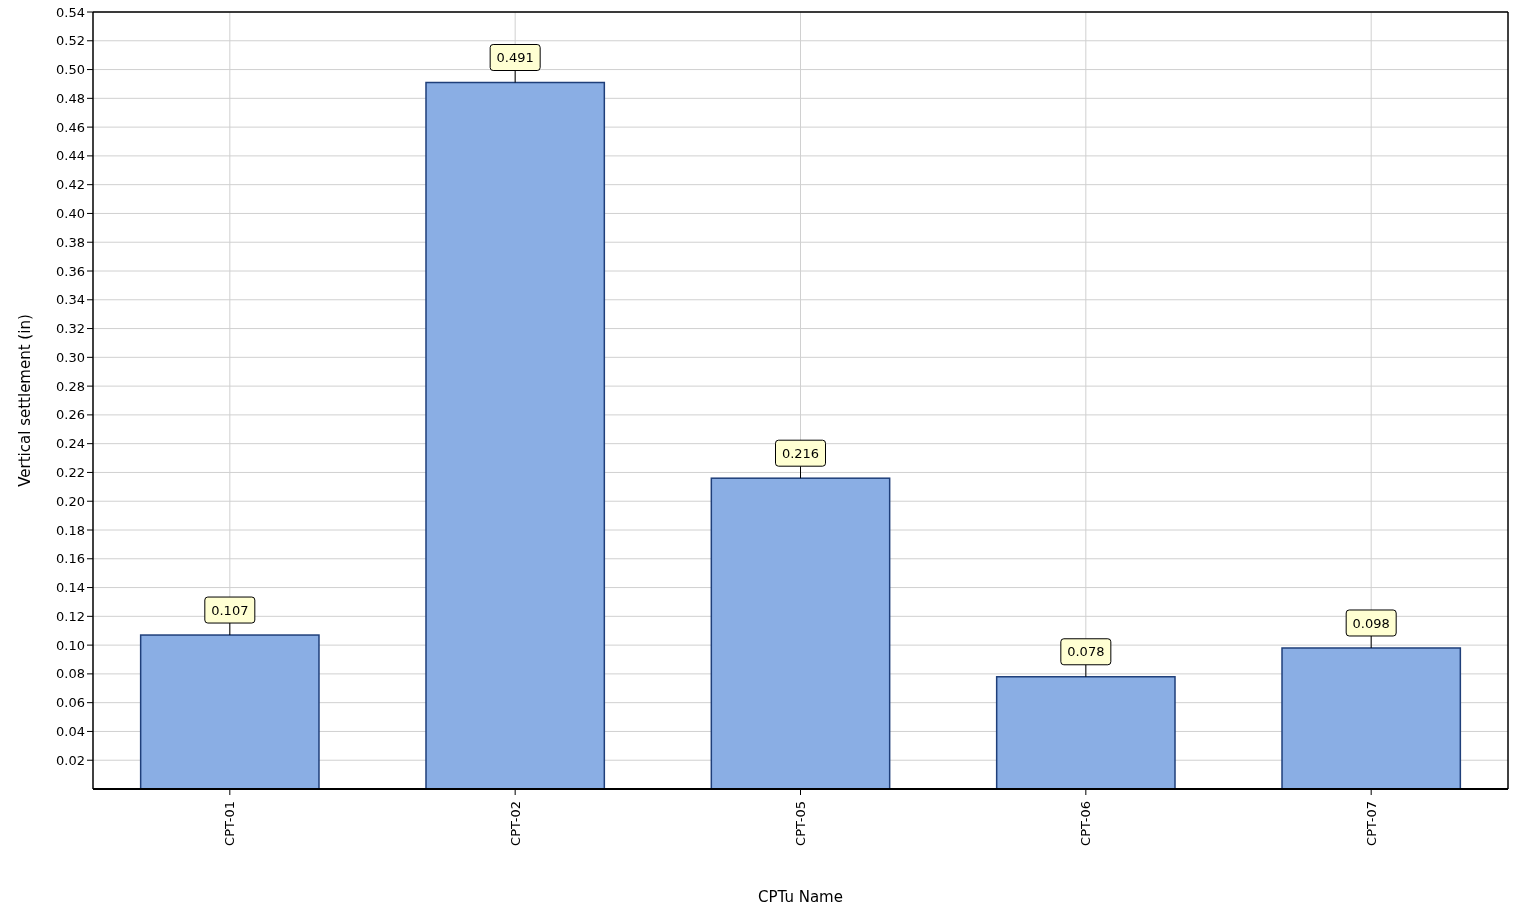  What do you see at coordinates (70, 127) in the screenshot?
I see `y-tick-label: 0.46` at bounding box center [70, 127].